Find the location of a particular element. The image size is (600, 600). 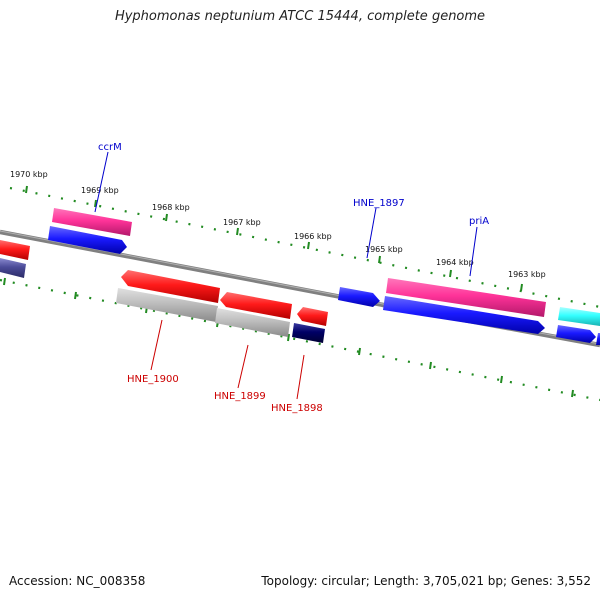

kbp-label: 1963 kbp is located at coordinates (527, 274).